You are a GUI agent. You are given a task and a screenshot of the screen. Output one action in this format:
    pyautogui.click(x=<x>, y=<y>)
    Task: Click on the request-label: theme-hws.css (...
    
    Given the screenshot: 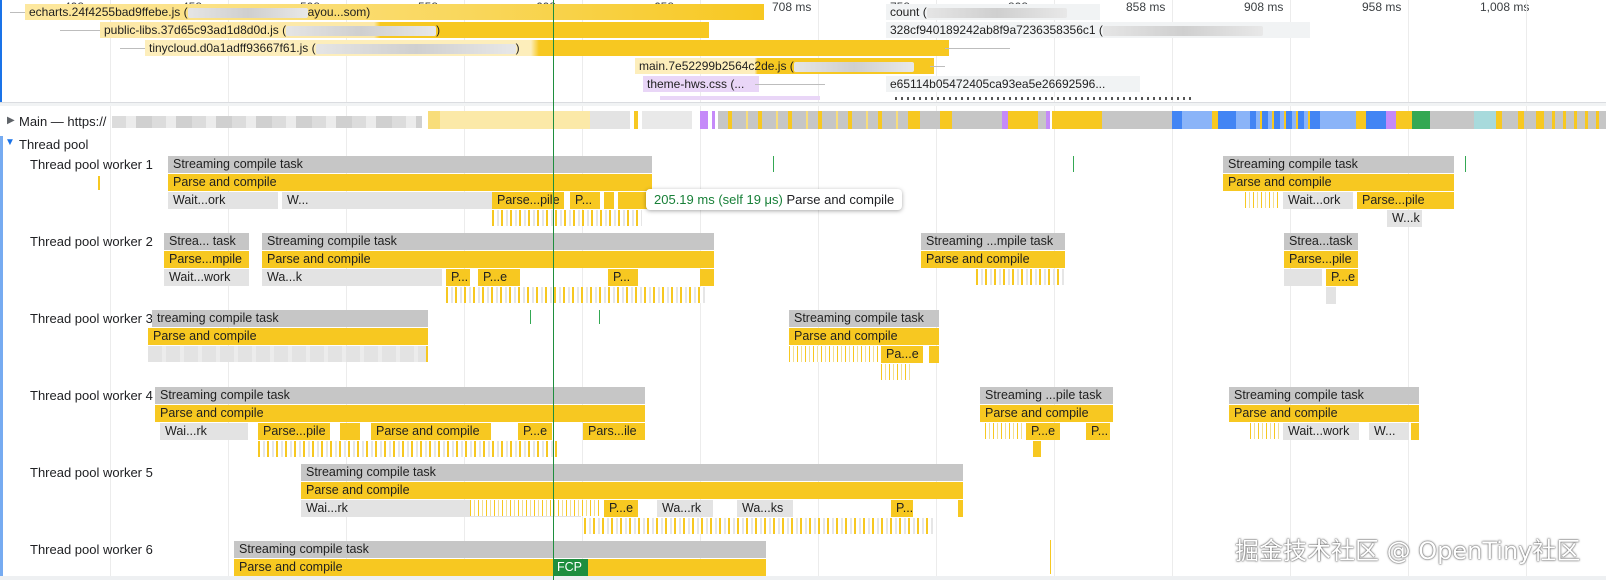 What is the action you would take?
    pyautogui.click(x=696, y=84)
    